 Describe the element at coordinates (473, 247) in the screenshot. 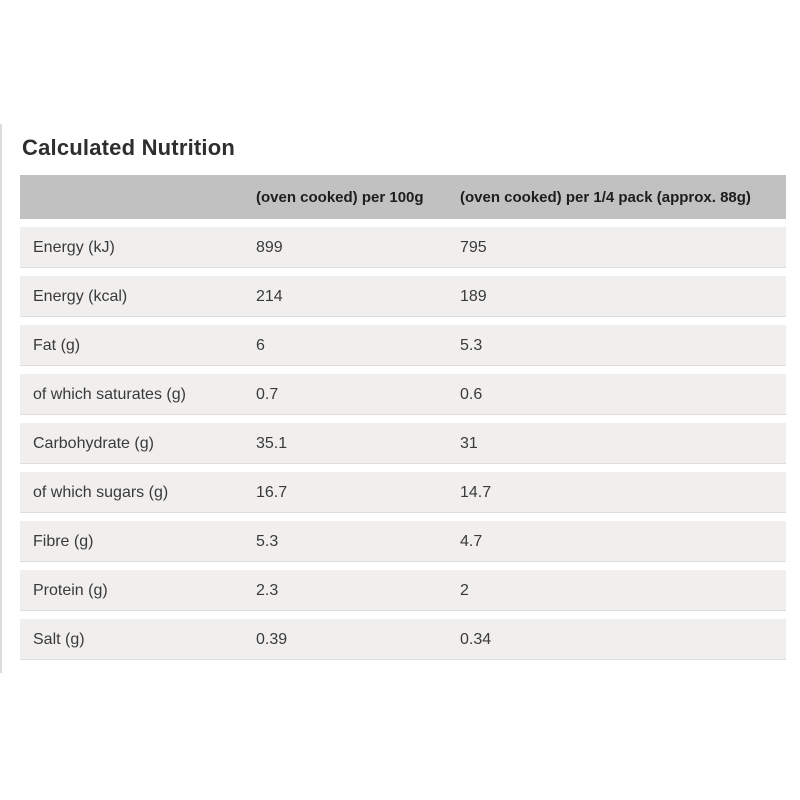

I see `value-per-quarter-pack: 795` at that location.